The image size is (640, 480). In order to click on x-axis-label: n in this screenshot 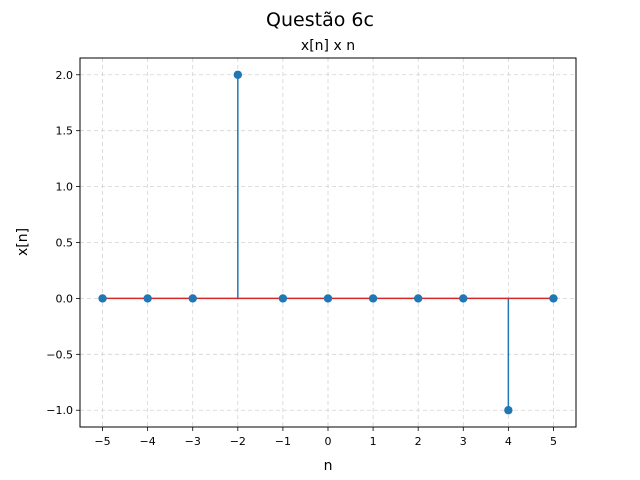, I will do `click(328, 466)`.